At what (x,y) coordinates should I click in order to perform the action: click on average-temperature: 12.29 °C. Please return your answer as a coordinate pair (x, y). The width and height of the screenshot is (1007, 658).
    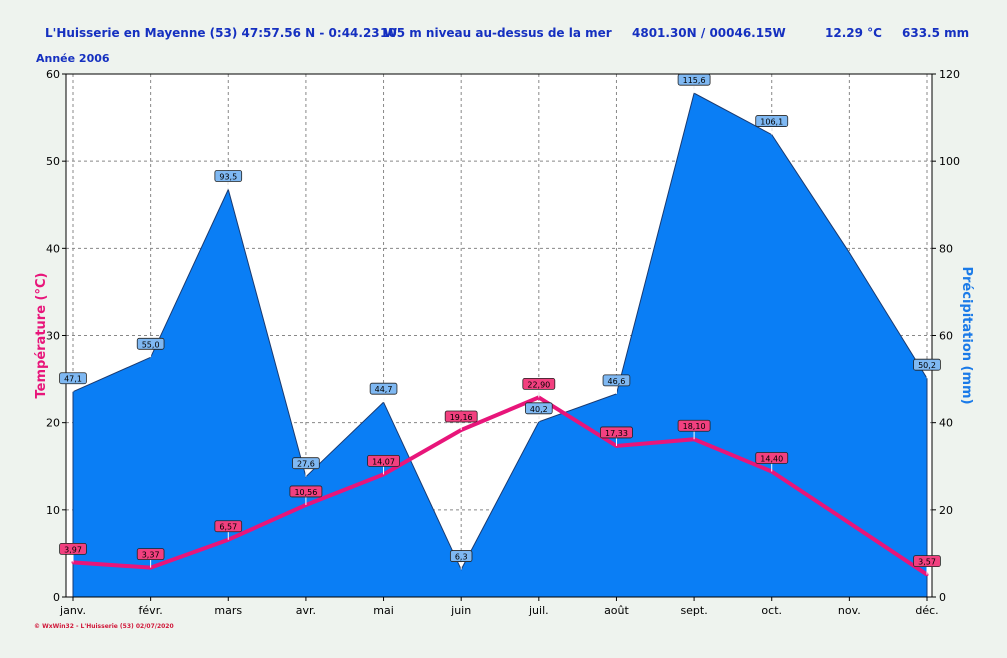
    Looking at the image, I should click on (853, 33).